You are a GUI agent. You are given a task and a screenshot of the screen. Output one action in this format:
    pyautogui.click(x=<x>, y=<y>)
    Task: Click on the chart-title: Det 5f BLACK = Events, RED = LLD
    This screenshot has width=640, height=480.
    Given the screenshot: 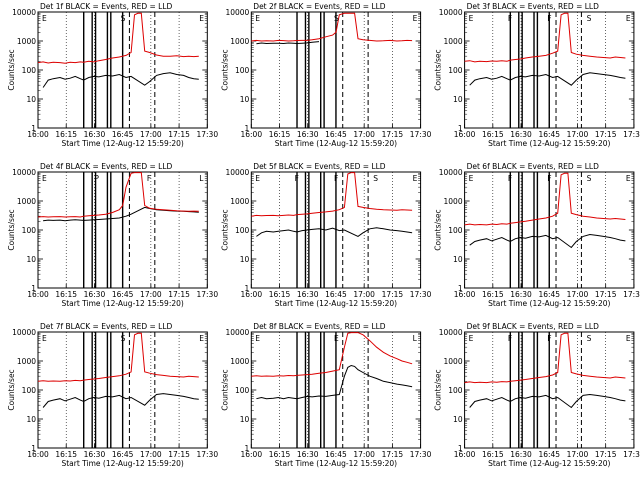 What is the action you would take?
    pyautogui.click(x=319, y=166)
    